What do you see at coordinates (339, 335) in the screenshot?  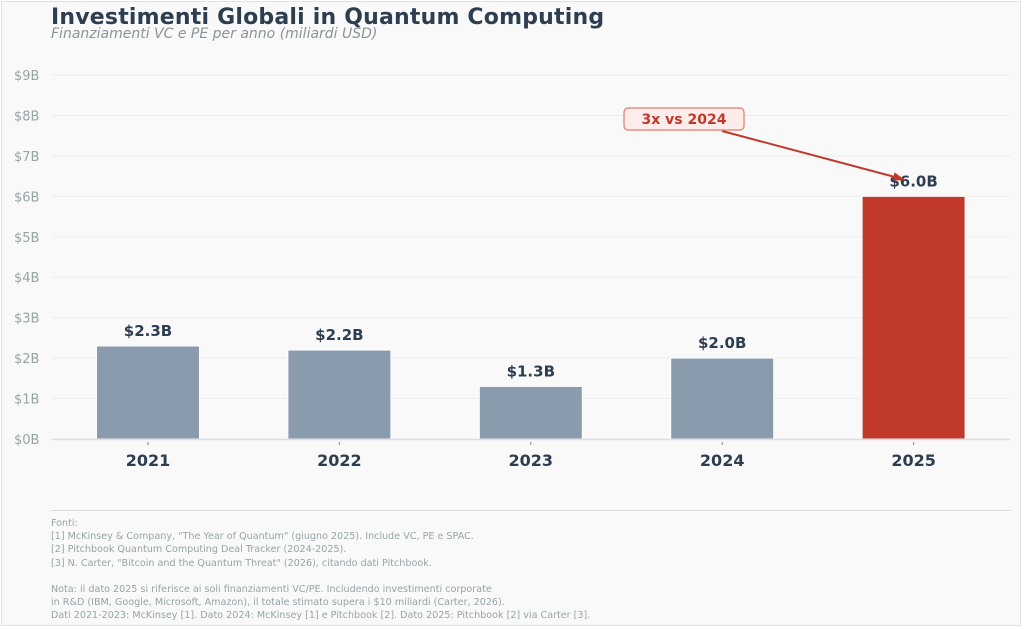 I see `data-label: $2.2B` at bounding box center [339, 335].